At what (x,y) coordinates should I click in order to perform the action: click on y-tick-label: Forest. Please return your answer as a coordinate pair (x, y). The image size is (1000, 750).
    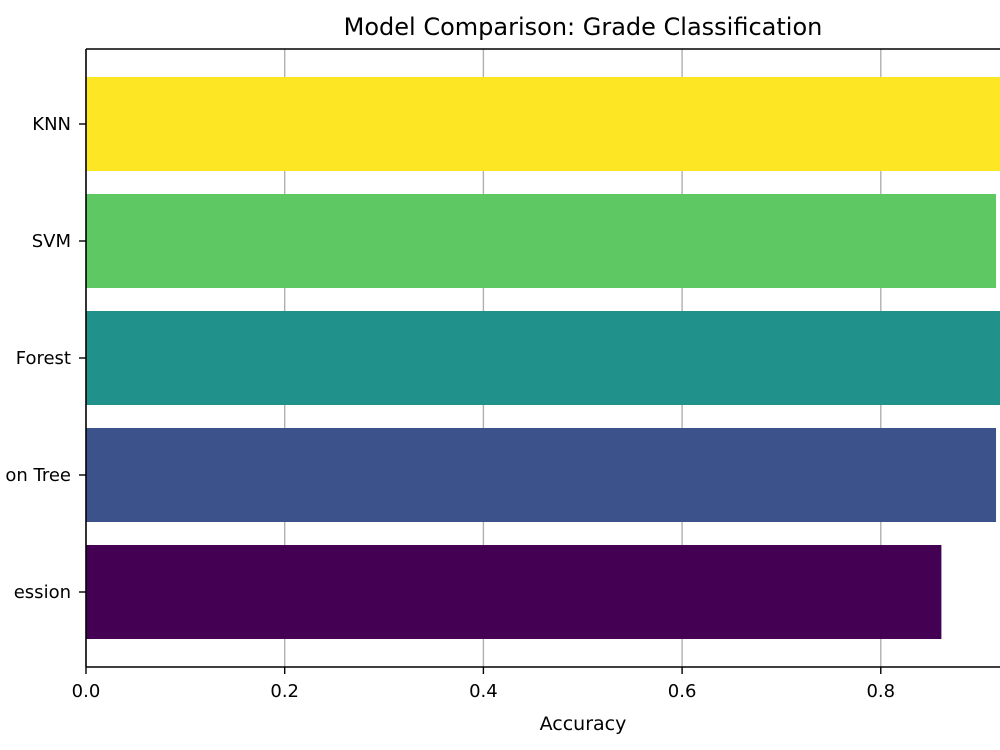
    Looking at the image, I should click on (43, 358).